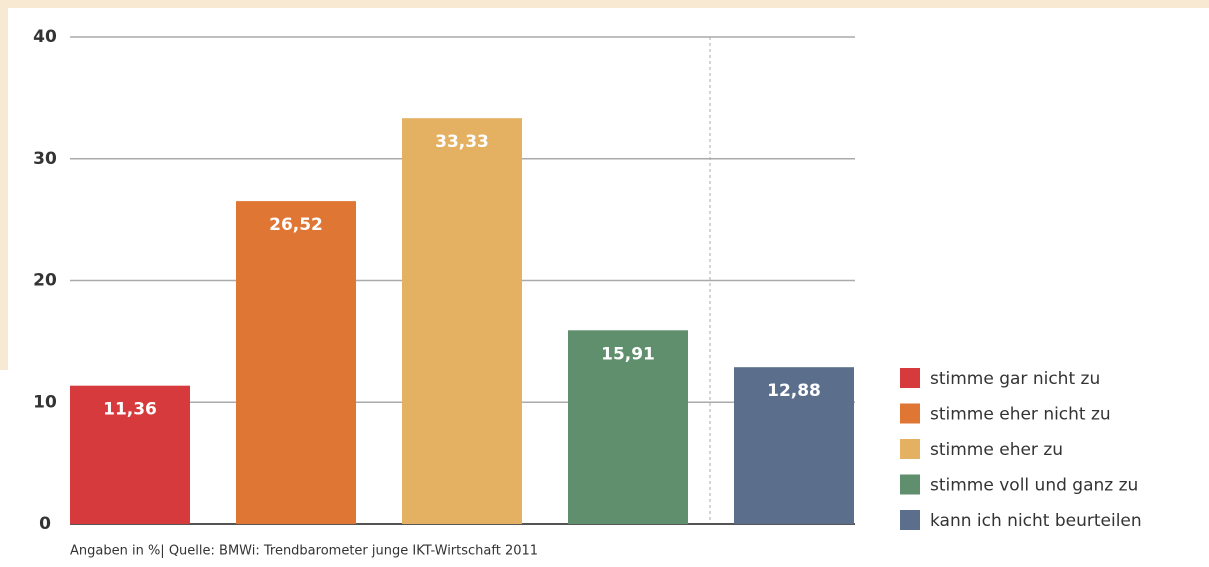  I want to click on legend-label: stimme eher nicht zu, so click(1020, 415).